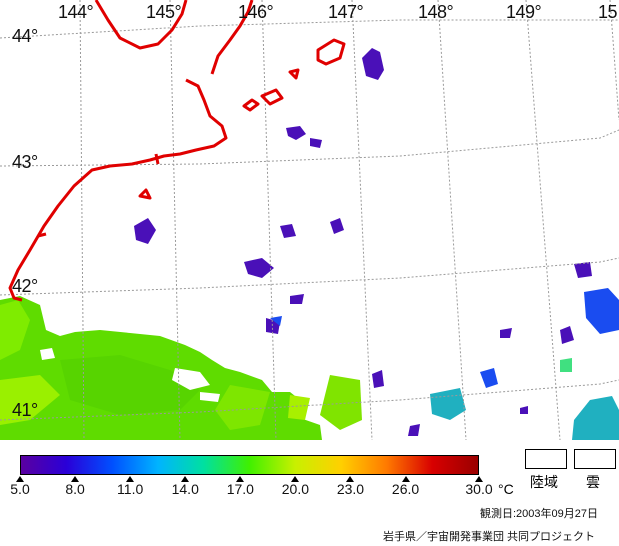 The image size is (619, 546). I want to click on lon-label-144: 144°, so click(76, 12).